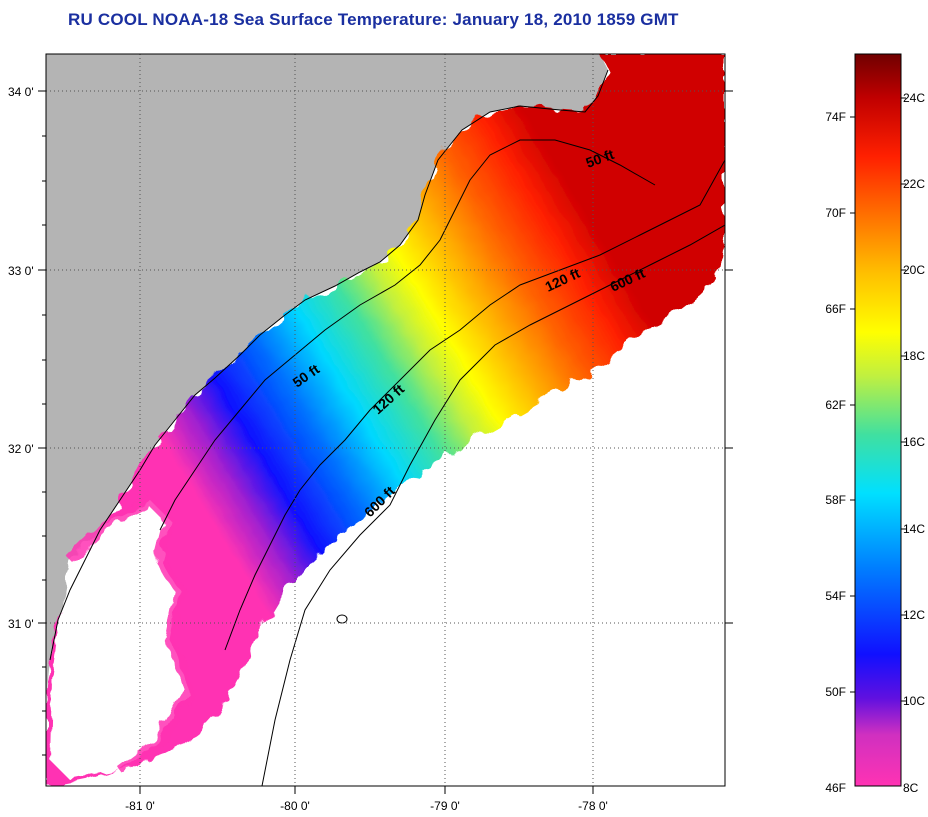  Describe the element at coordinates (21, 92) in the screenshot. I see `lat-tick-label: 34 0'` at that location.